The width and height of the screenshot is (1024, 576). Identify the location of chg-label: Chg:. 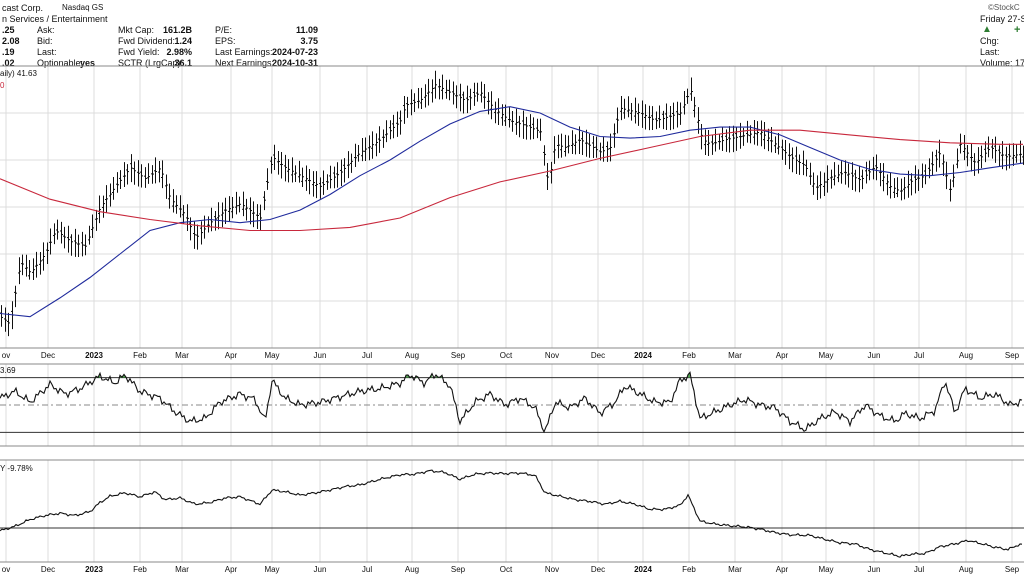
(990, 41).